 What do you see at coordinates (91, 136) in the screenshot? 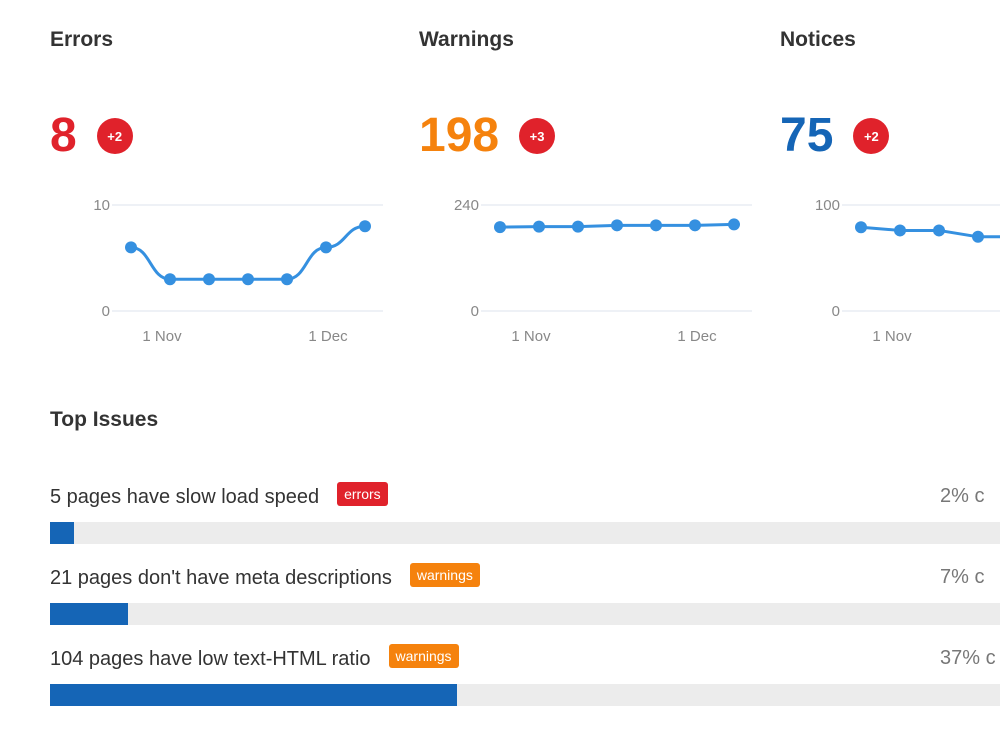
I see `metric-row: 8 +2` at bounding box center [91, 136].